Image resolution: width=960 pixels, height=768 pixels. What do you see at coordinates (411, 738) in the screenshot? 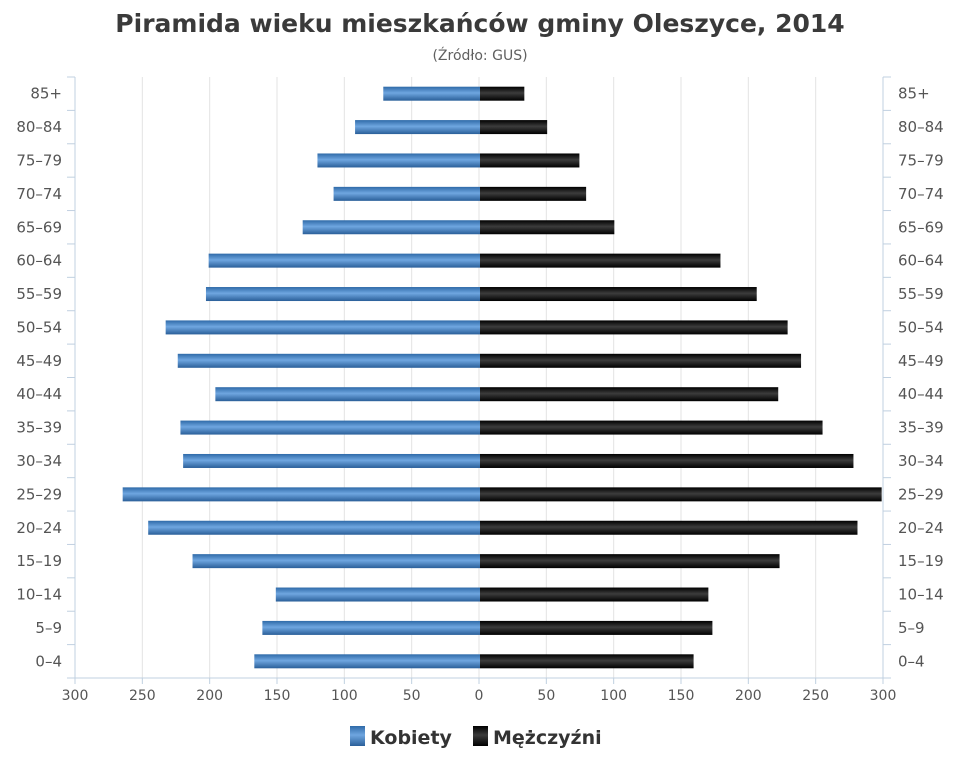
I see `legend-label-kobiety: Kobiety` at bounding box center [411, 738].